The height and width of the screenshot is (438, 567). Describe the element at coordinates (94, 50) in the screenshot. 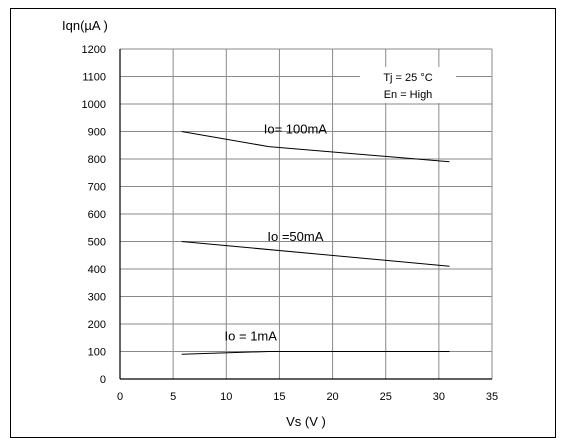

I see `y-tick-label: 1200` at that location.